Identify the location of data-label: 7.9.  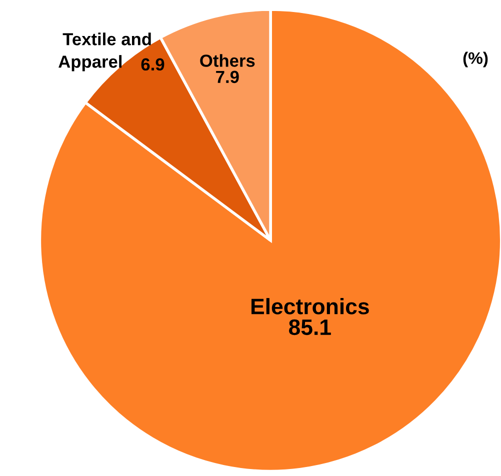
(227, 77).